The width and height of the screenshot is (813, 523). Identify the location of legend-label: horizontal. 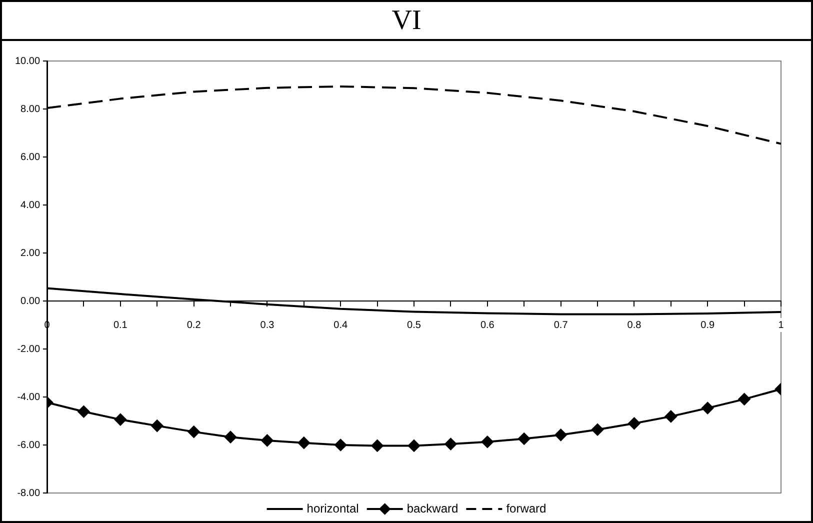
(332, 508).